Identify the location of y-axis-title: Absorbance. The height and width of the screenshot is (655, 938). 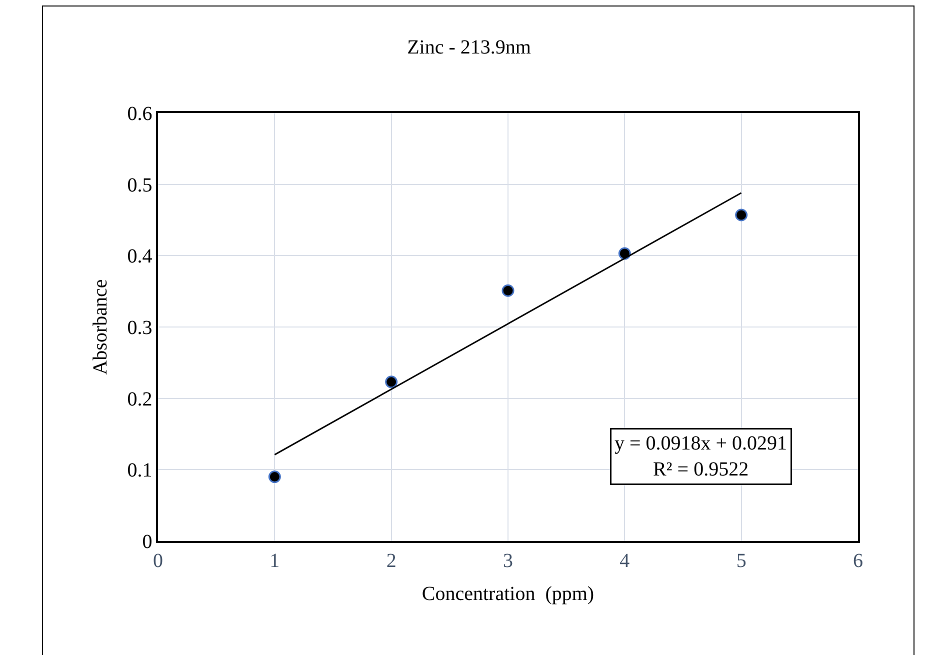
(100, 327).